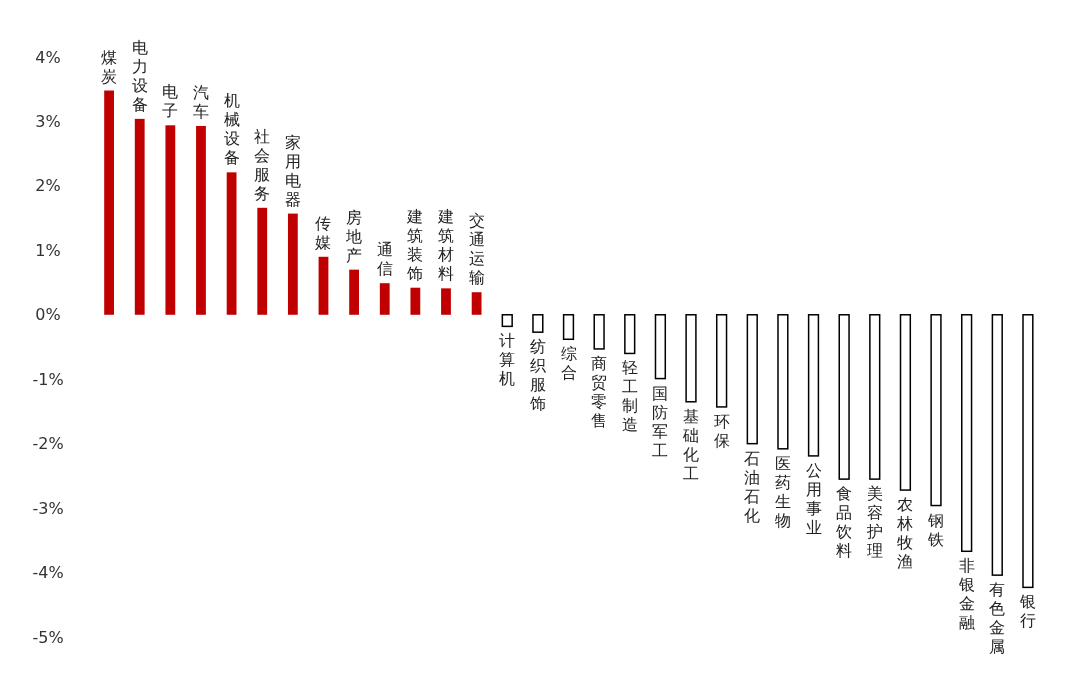  What do you see at coordinates (139, 75) in the screenshot?
I see `x-tick-label: 电力设备` at bounding box center [139, 75].